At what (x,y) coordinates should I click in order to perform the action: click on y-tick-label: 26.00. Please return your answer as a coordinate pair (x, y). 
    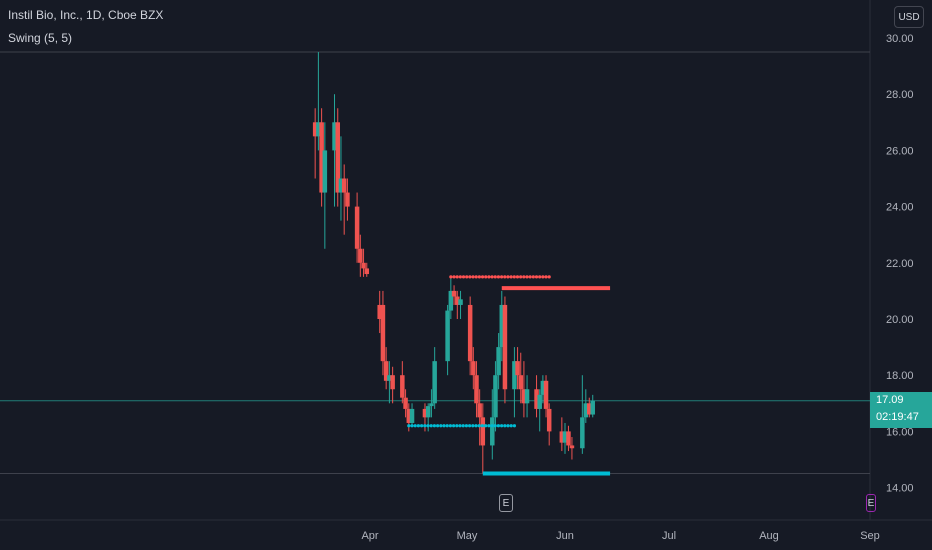
    Looking at the image, I should click on (900, 151).